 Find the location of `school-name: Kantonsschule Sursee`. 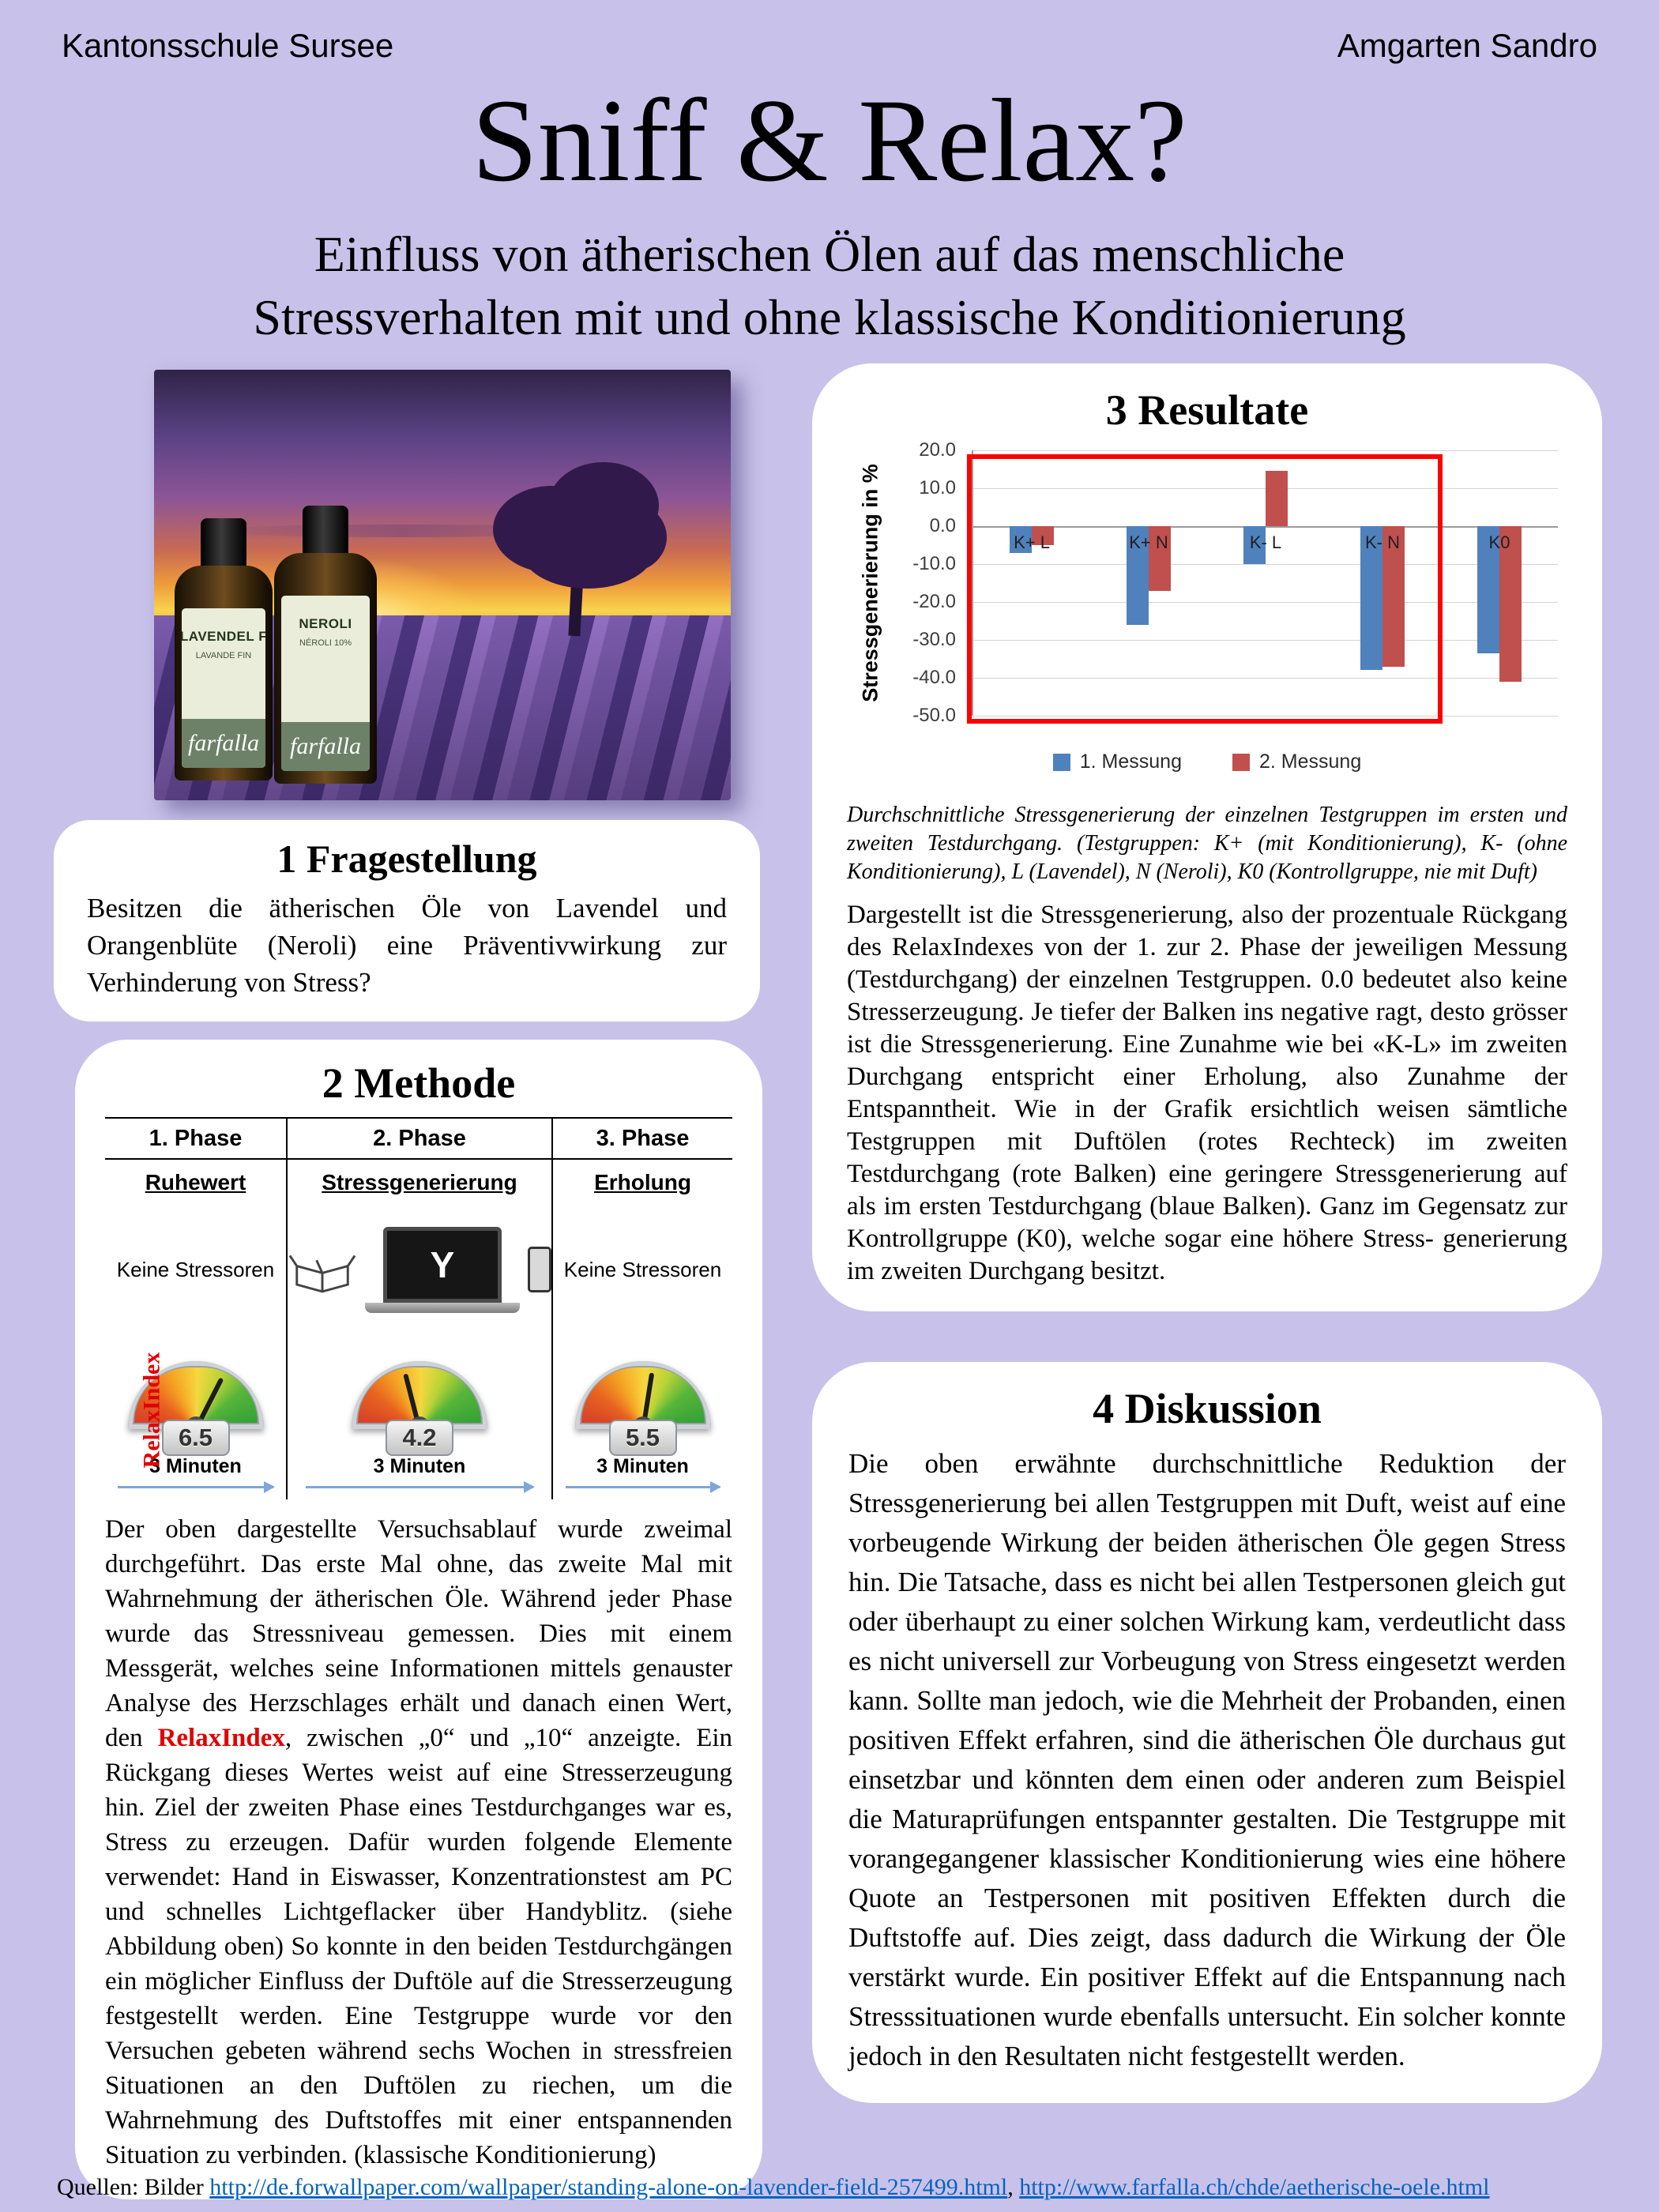

school-name: Kantonsschule Sursee is located at coordinates (228, 46).